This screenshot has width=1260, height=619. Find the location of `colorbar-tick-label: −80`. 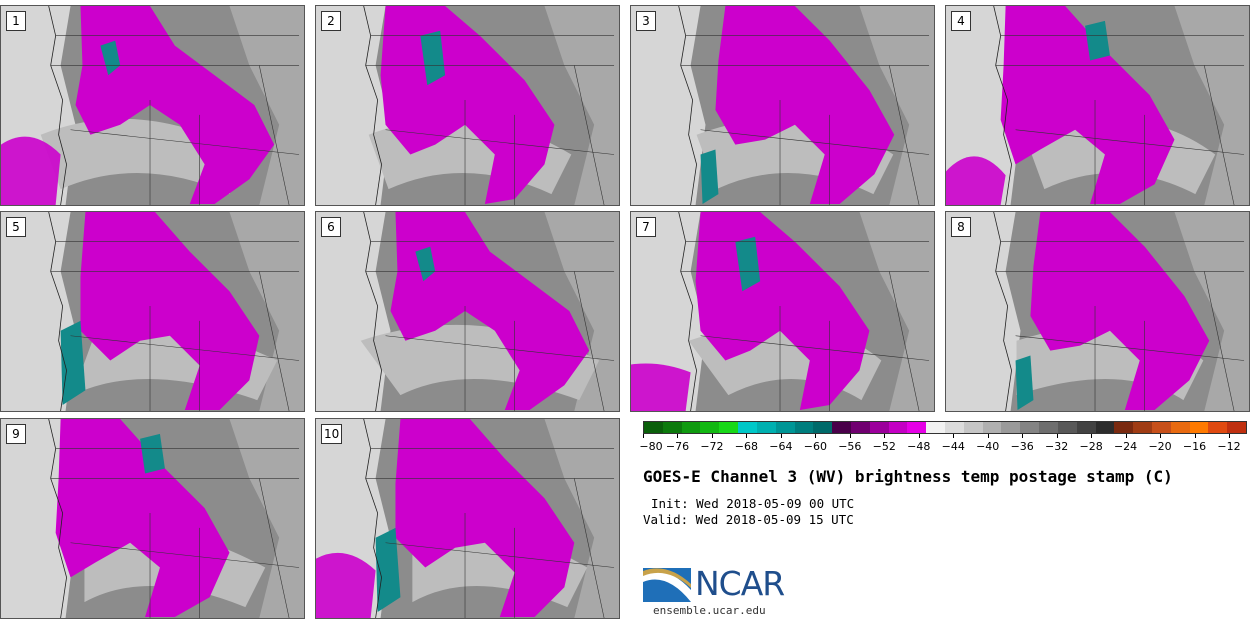

colorbar-tick-label: −80 is located at coordinates (651, 446).